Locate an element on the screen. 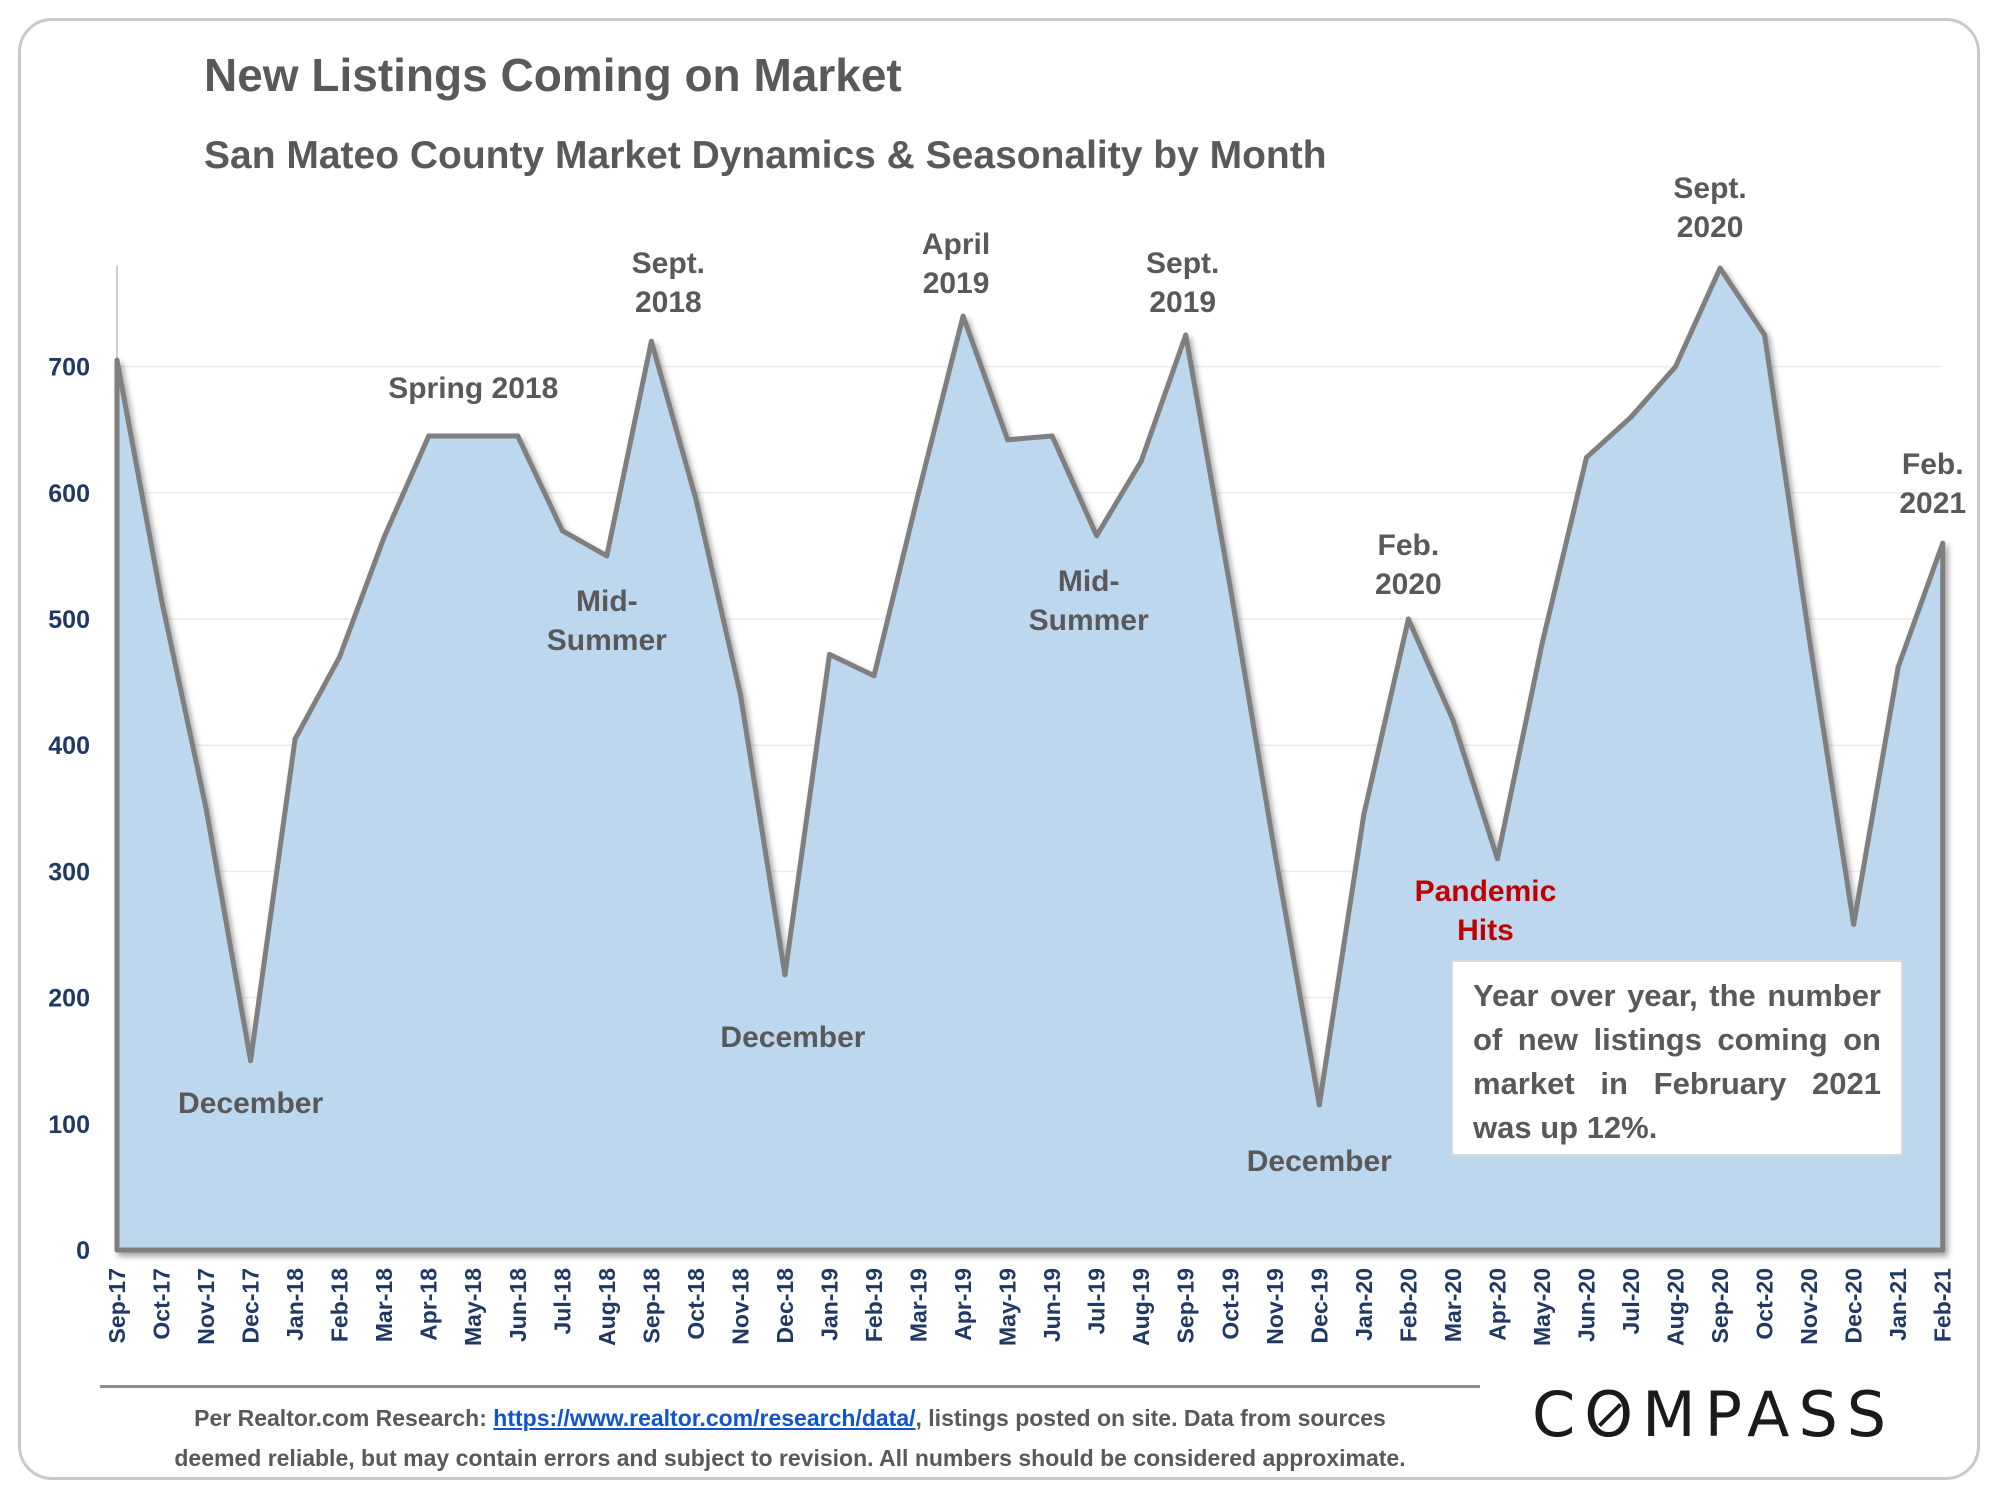  y-tick-label: 400 is located at coordinates (69, 746).